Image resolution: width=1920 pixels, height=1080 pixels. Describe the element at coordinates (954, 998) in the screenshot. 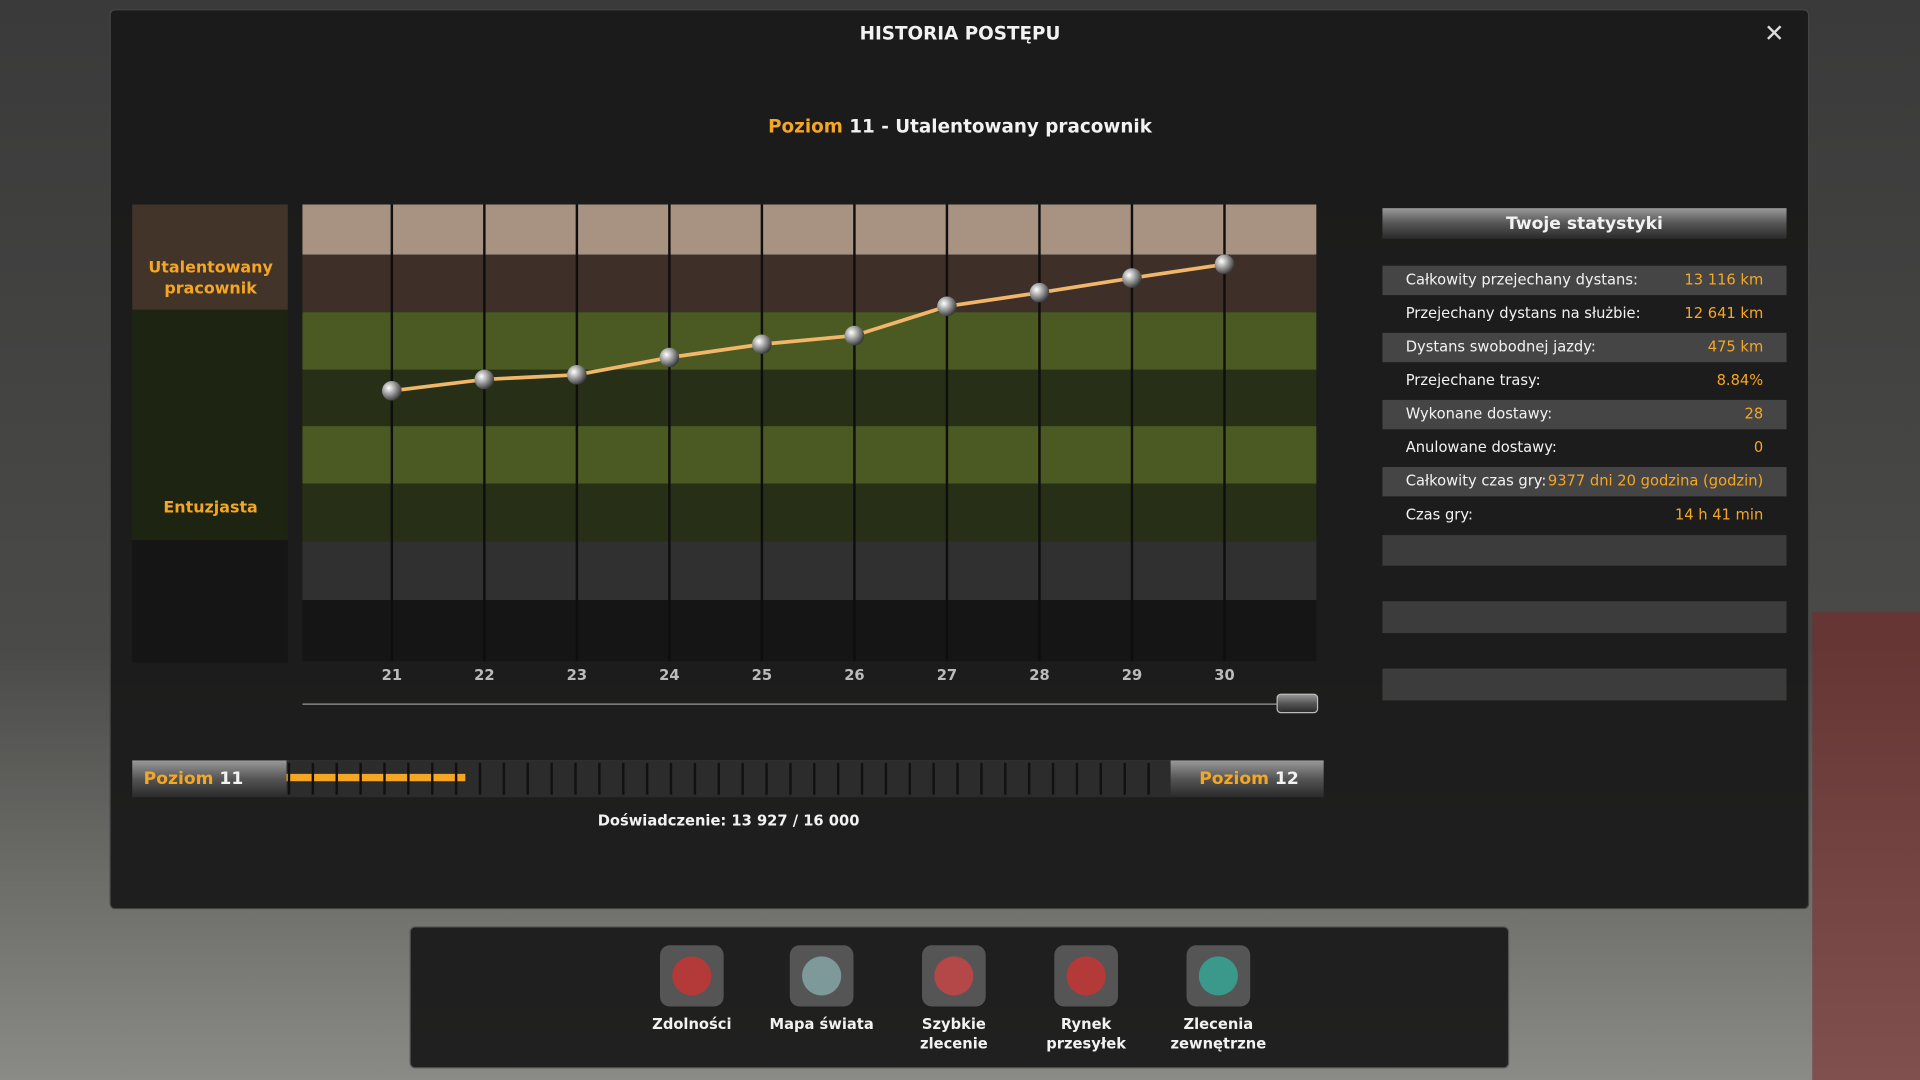

I see `toolbar-item: Szybkie zlecenie` at that location.